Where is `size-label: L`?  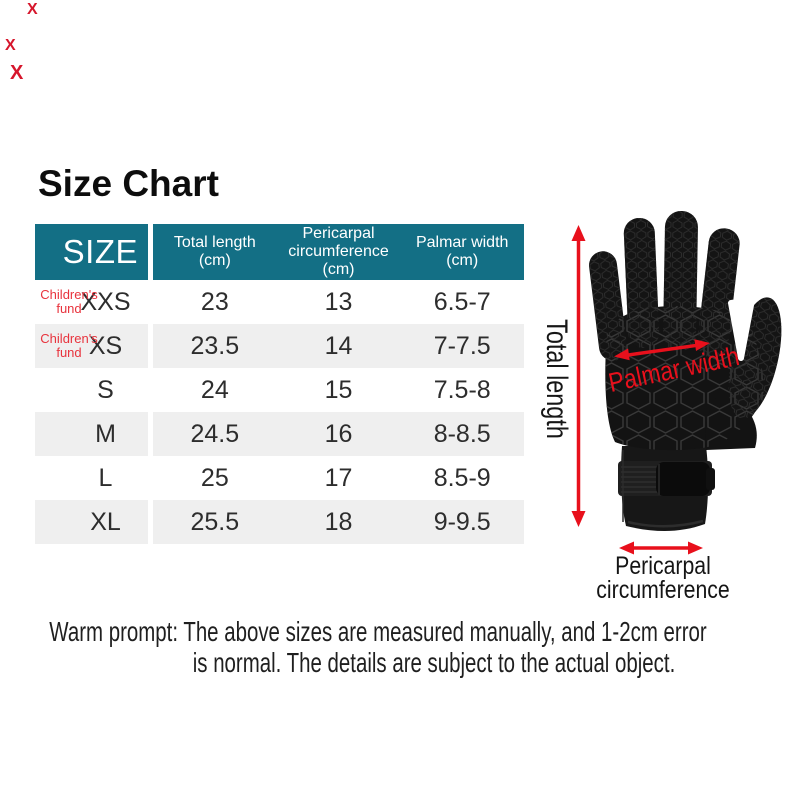 size-label: L is located at coordinates (105, 477).